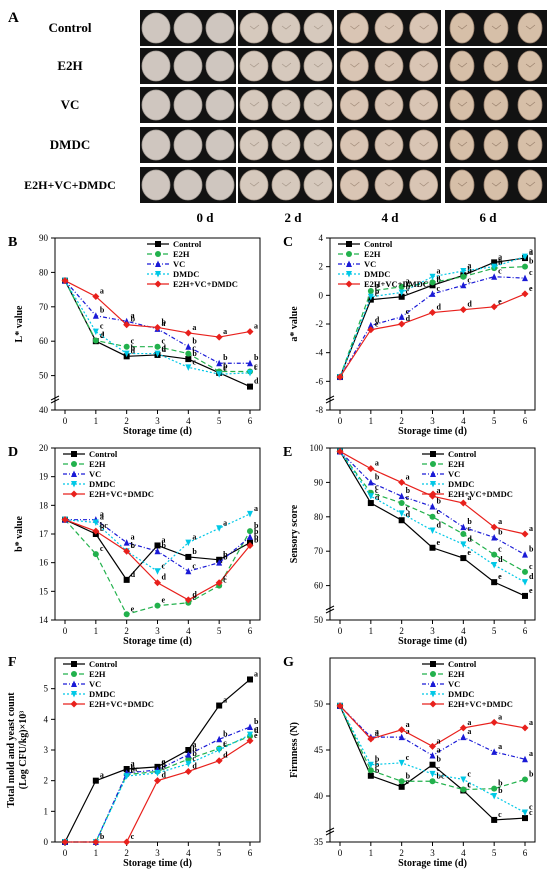 The image size is (550, 875). Describe the element at coordinates (320, 381) in the screenshot. I see `y-tick-label: -6` at that location.